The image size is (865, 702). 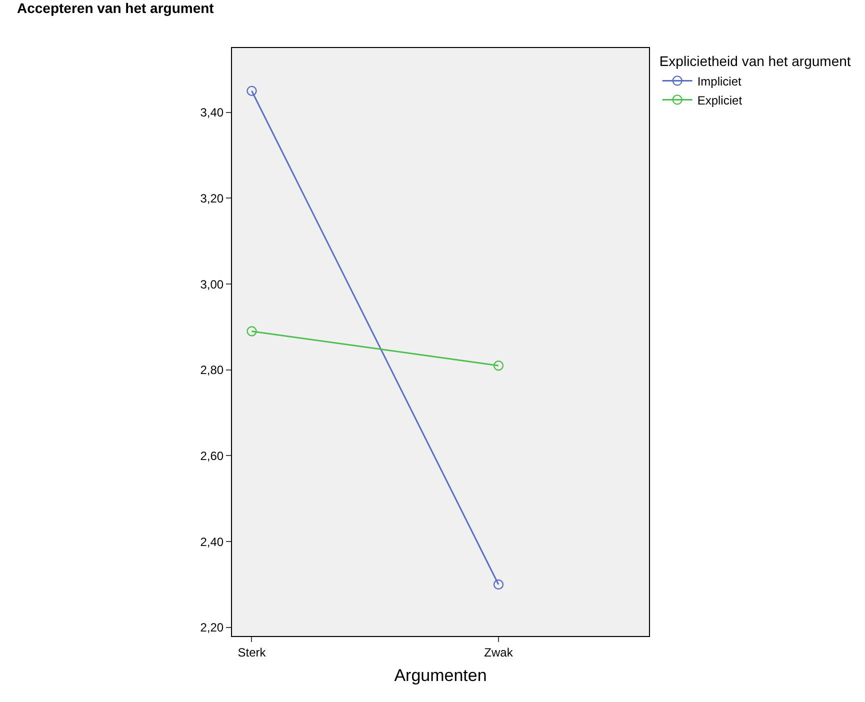 I want to click on x-tick-label: Sterk, so click(x=252, y=652).